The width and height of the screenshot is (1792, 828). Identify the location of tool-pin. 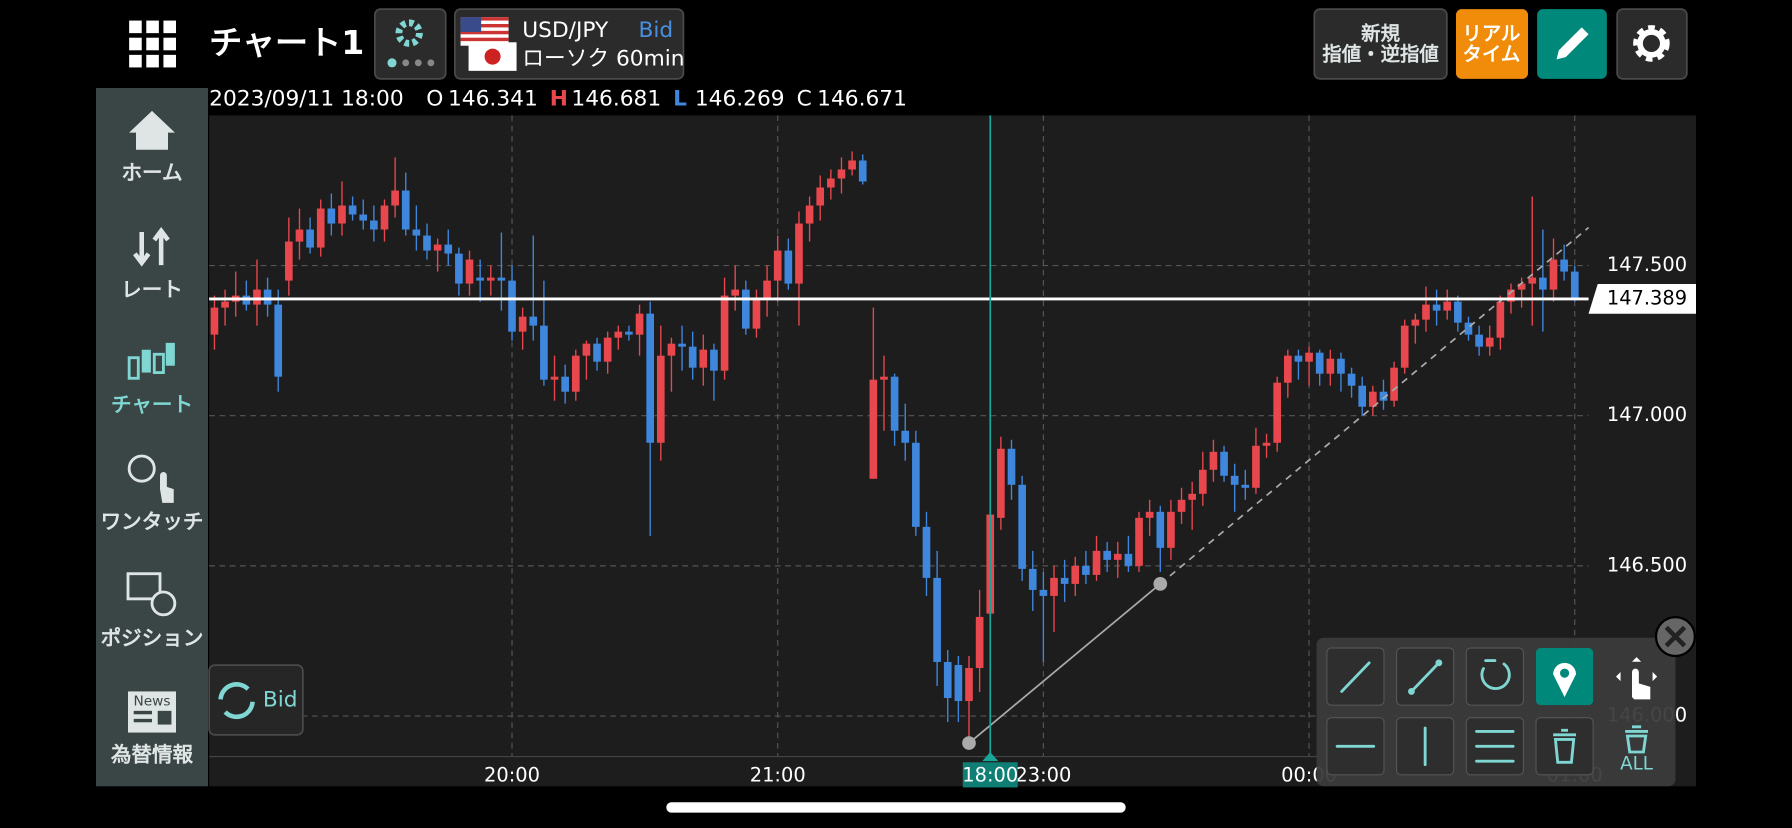
(1565, 677).